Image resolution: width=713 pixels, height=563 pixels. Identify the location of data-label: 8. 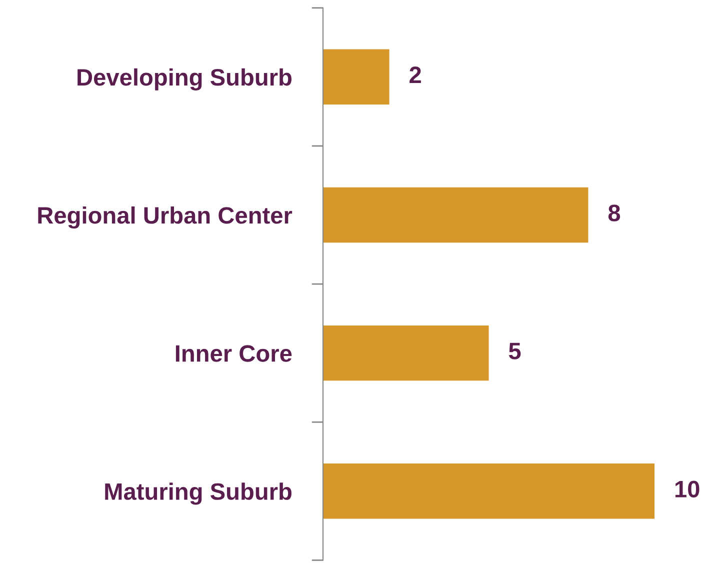
(614, 213).